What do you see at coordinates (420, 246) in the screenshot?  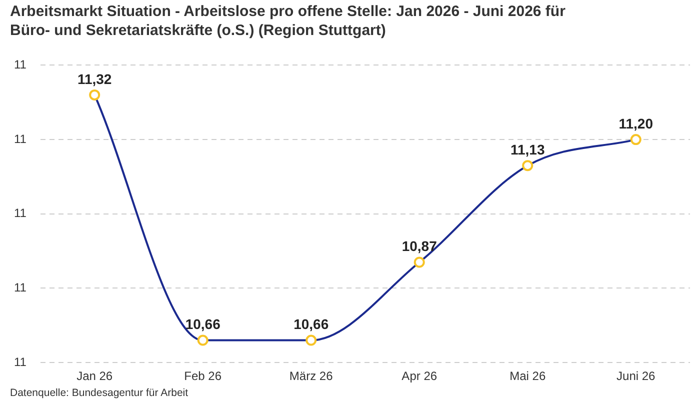 I see `data-label: 10,87` at bounding box center [420, 246].